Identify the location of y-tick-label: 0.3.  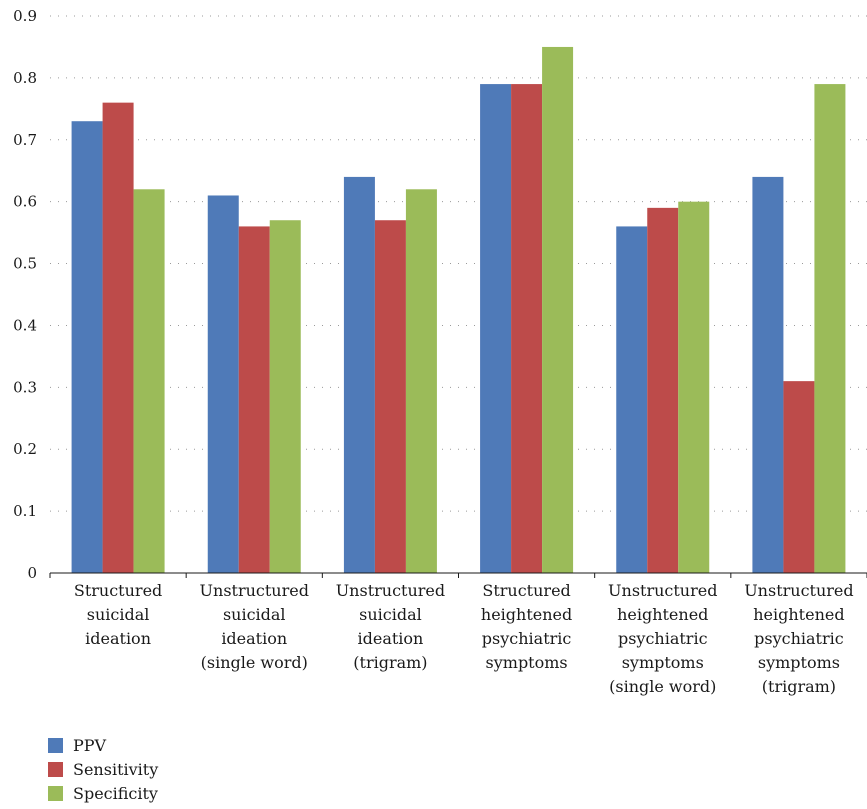
(25, 387).